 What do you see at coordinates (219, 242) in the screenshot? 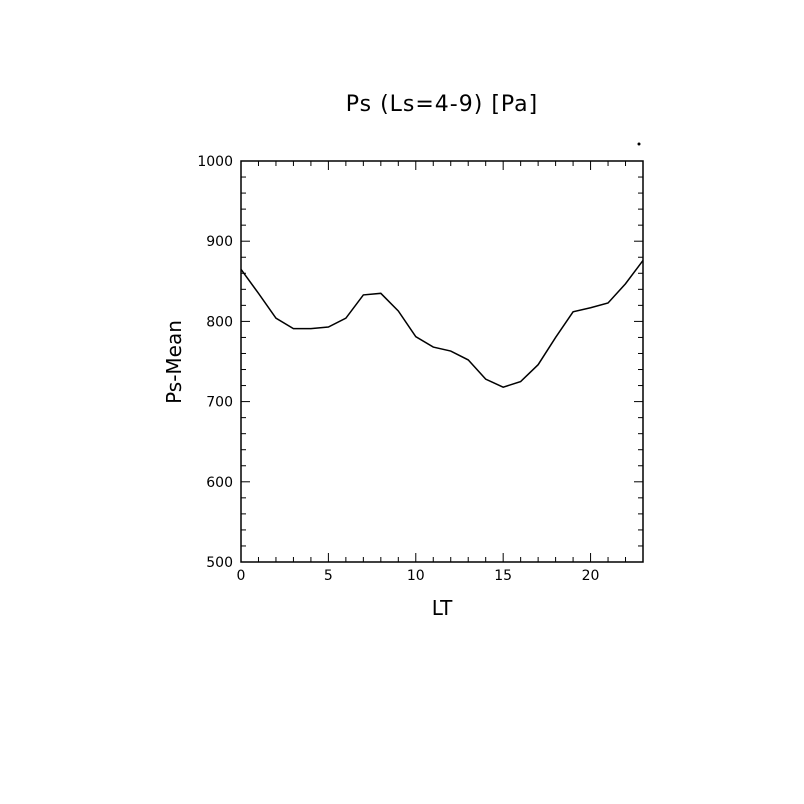
I see `y-tick-label: 900` at bounding box center [219, 242].